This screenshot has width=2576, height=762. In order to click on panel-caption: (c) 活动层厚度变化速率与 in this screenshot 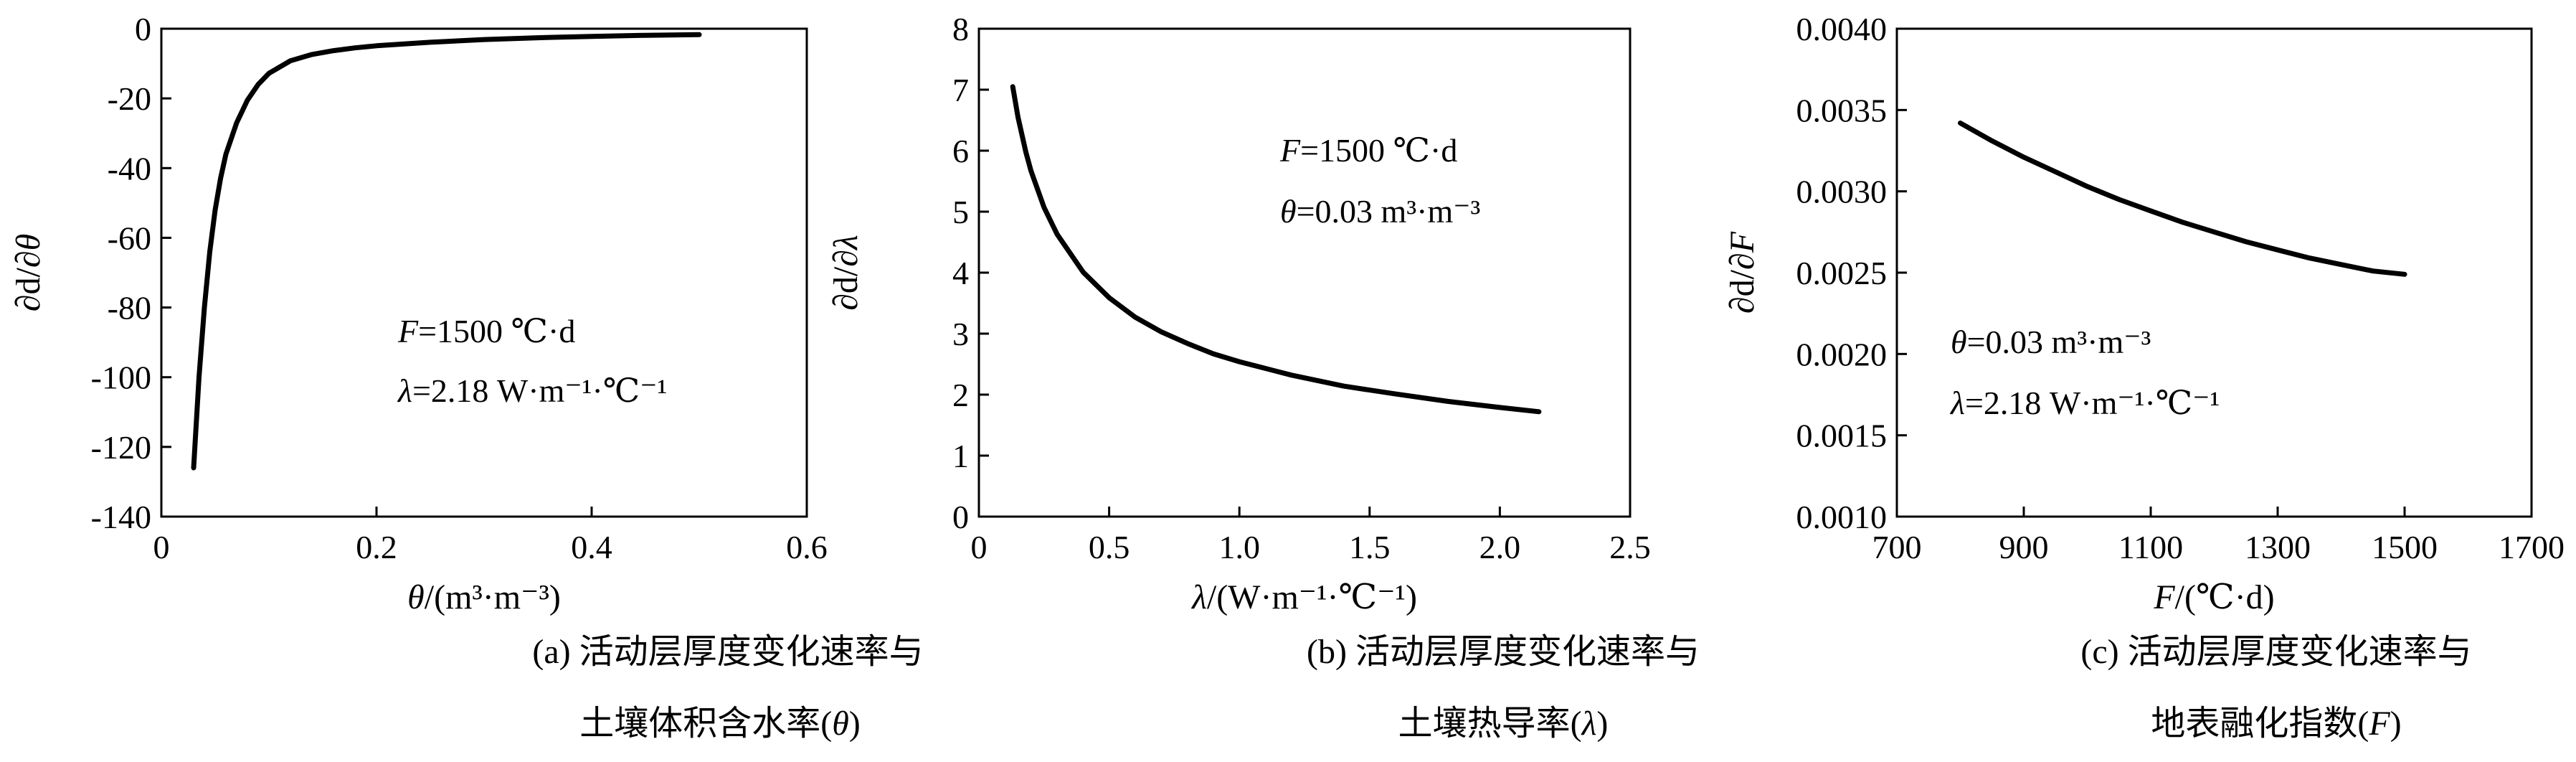, I will do `click(2275, 652)`.